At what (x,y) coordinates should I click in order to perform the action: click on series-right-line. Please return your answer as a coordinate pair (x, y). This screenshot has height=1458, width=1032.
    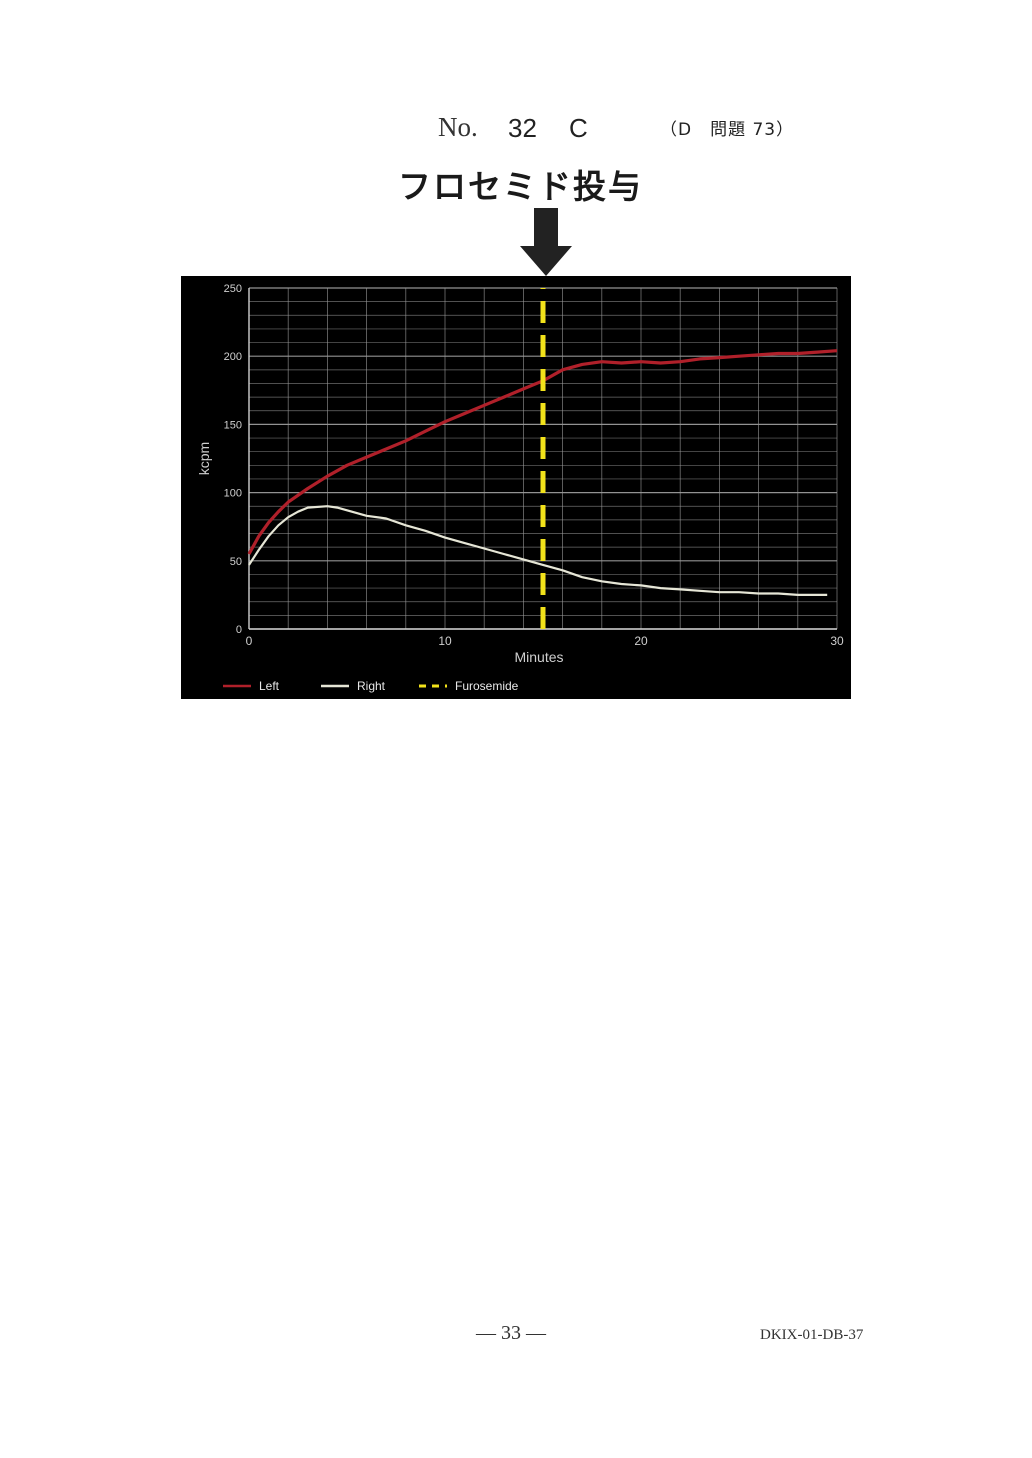
    Looking at the image, I should click on (538, 550).